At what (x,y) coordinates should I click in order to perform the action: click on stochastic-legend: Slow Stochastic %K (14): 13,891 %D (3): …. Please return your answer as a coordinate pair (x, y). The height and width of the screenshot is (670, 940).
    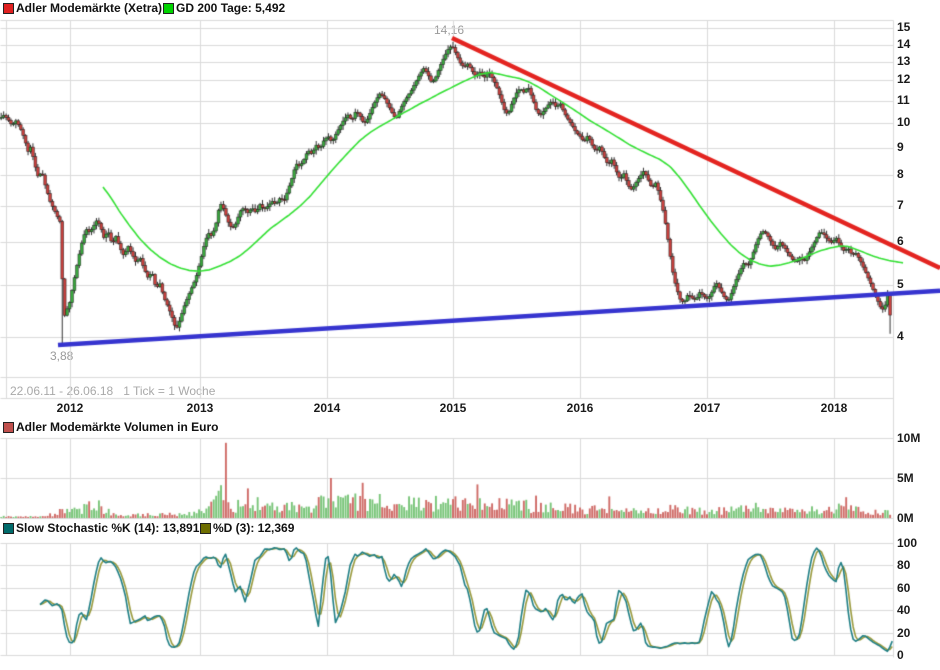
    Looking at the image, I should click on (470, 528).